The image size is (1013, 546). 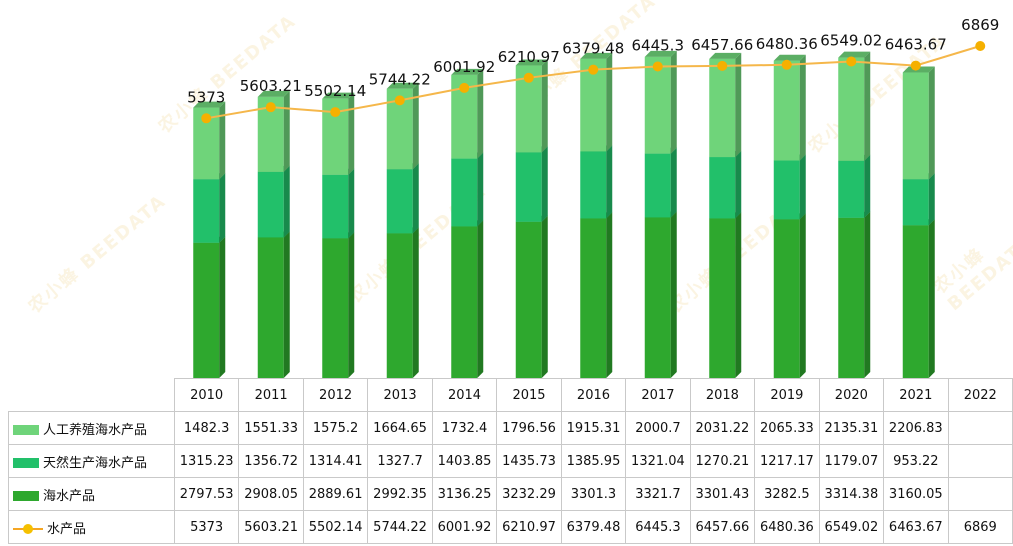 I want to click on data-cell: 2065.33, so click(x=787, y=428).